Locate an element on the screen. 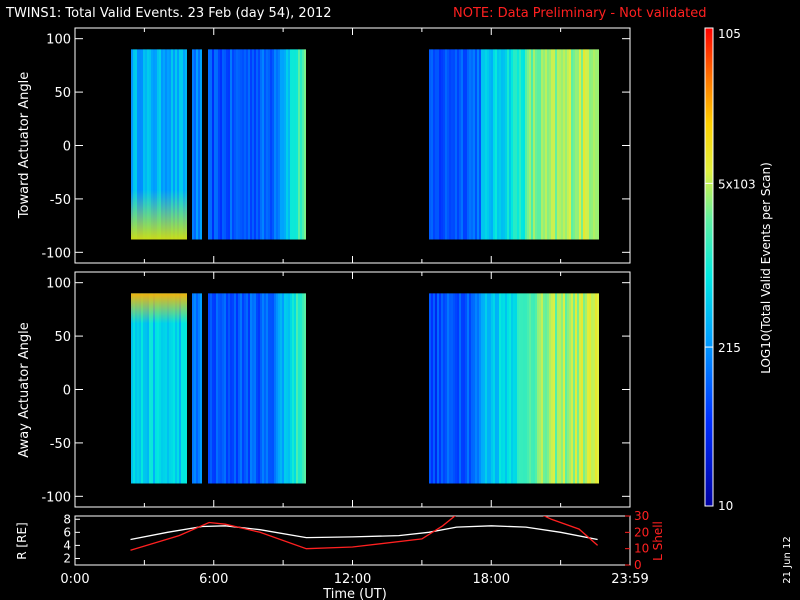 The height and width of the screenshot is (600, 800). toward-low-angle-flux is located at coordinates (159, 214).